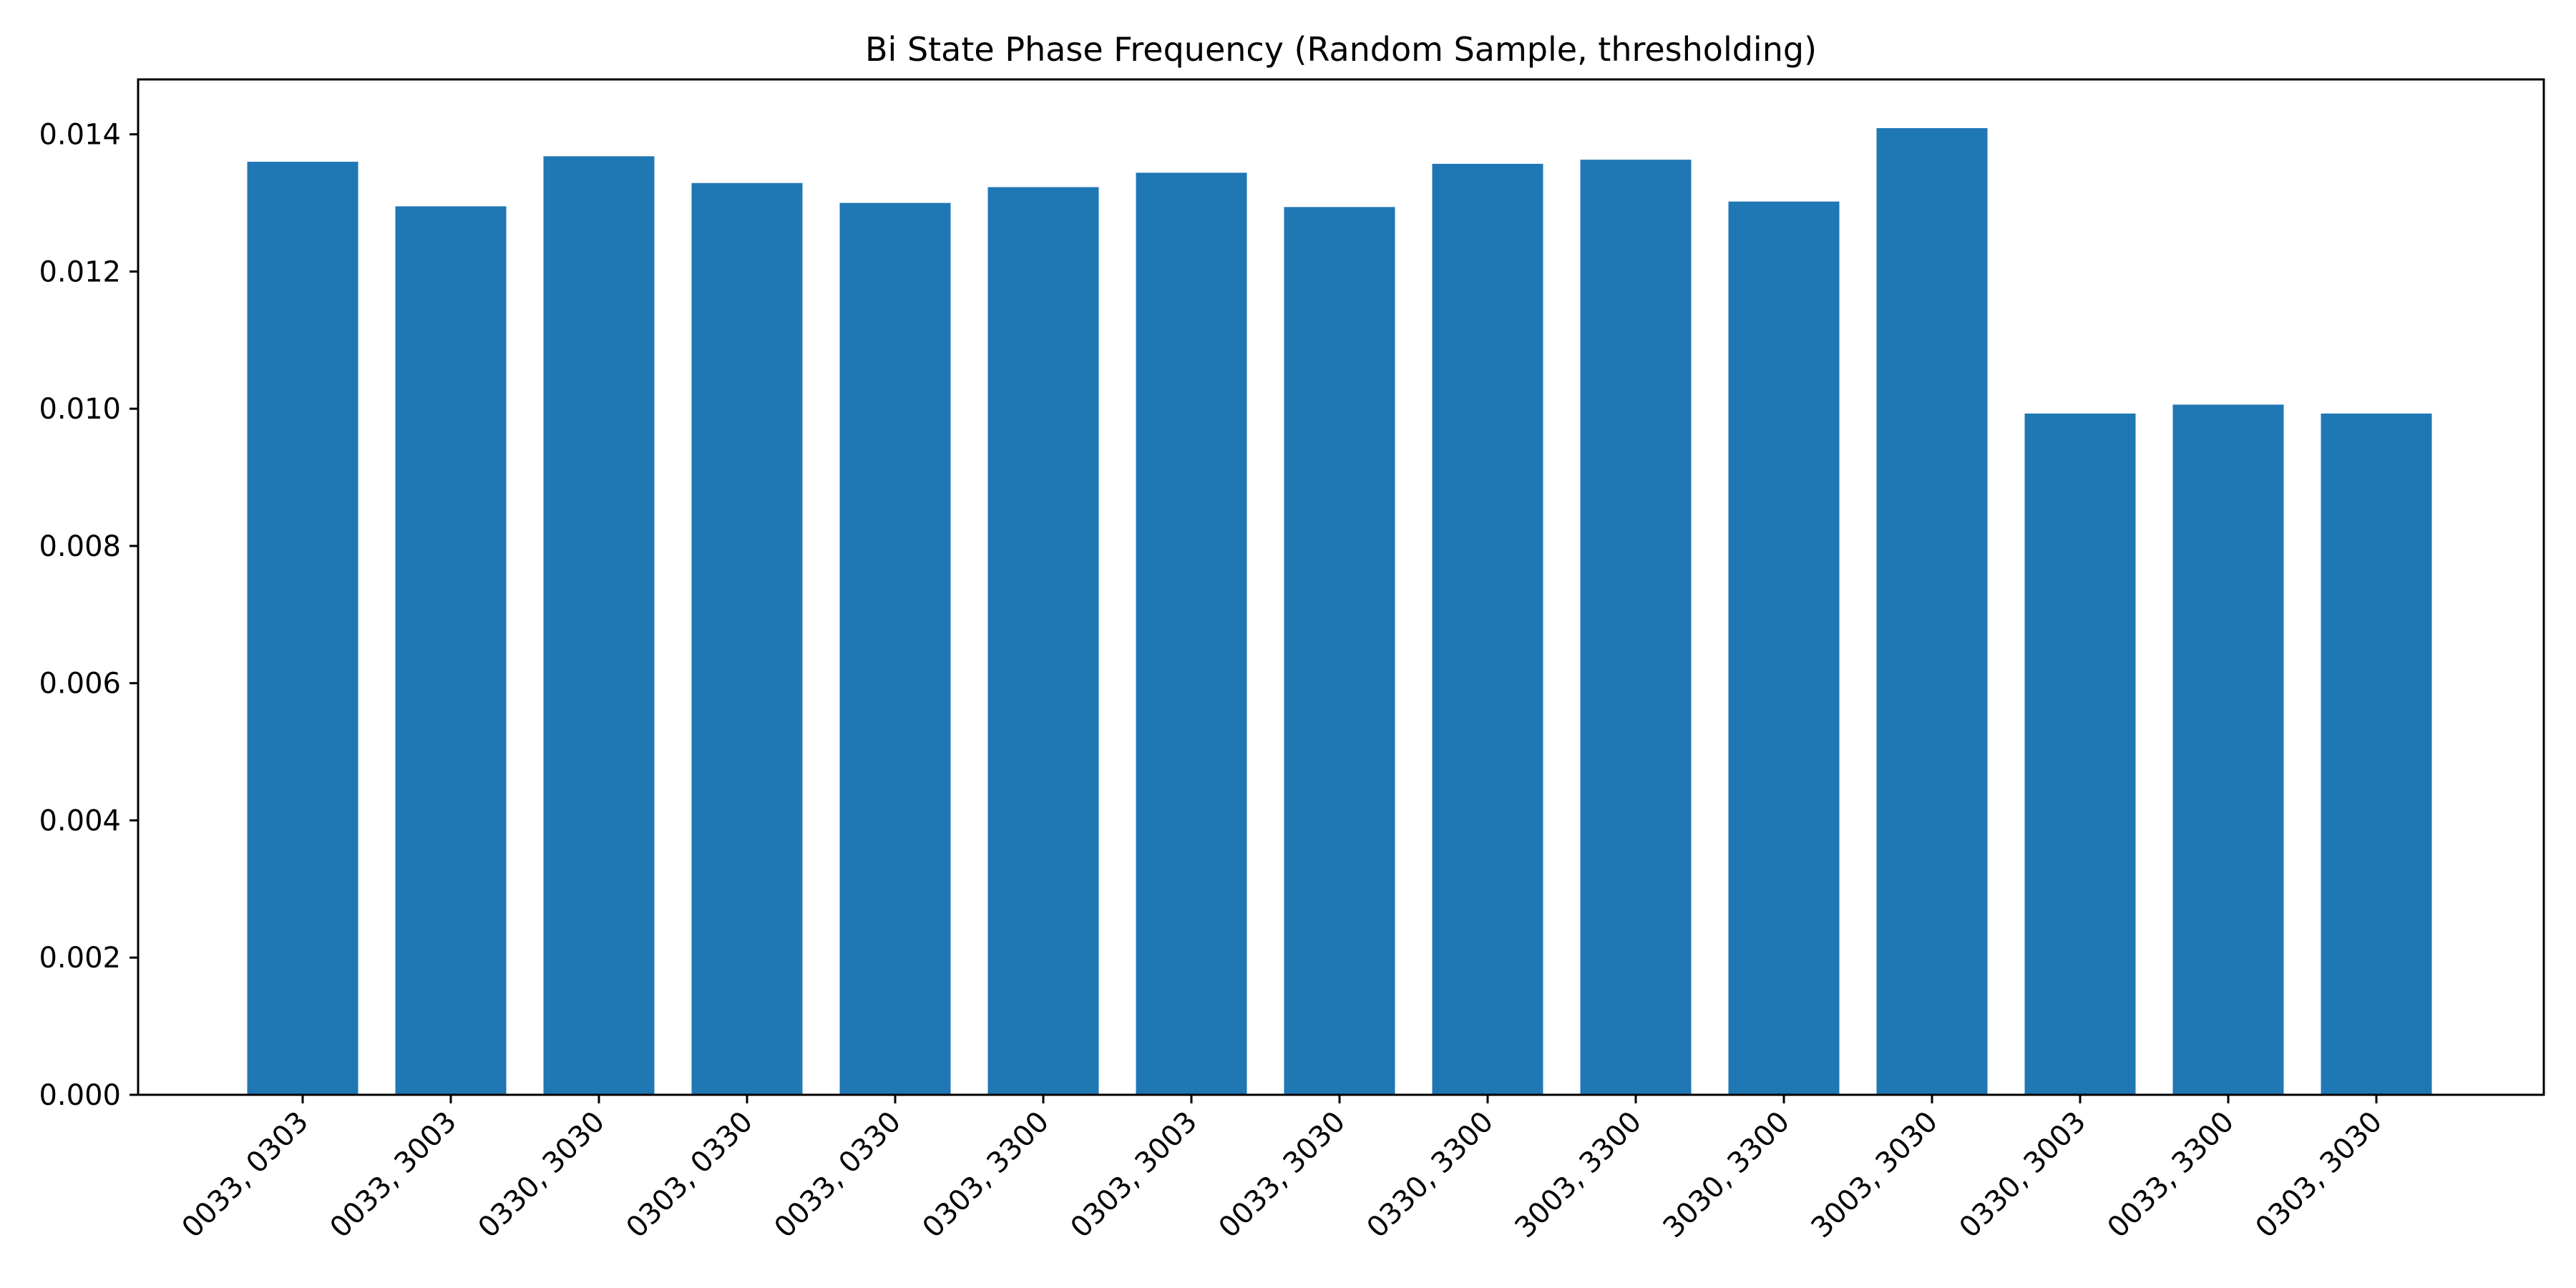 This screenshot has height=1288, width=2576. Describe the element at coordinates (80, 135) in the screenshot. I see `y-tick-label-7: 0.014` at that location.